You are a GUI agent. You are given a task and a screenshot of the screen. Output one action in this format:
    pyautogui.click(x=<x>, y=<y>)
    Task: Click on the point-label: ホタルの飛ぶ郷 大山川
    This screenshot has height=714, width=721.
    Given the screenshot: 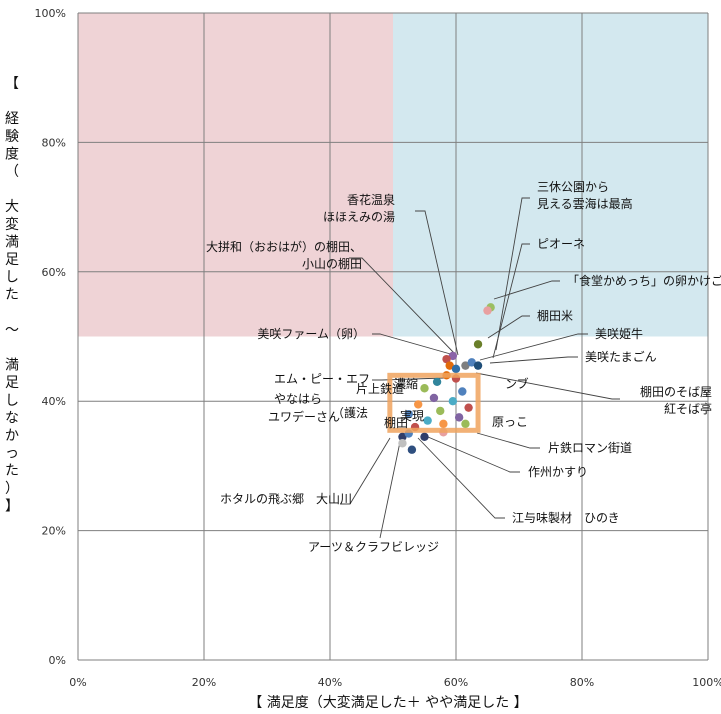 What is the action you would take?
    pyautogui.click(x=286, y=499)
    